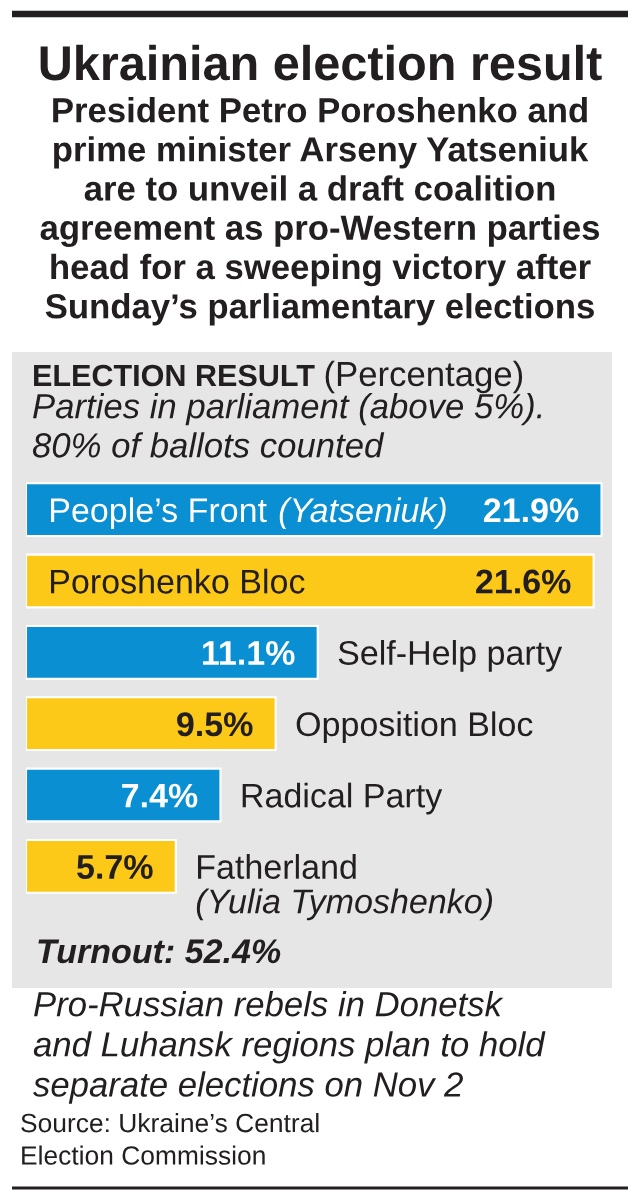 The image size is (640, 1202). Describe the element at coordinates (170, 1139) in the screenshot. I see `source-note: Source: Ukraine’s Central Election Commission` at that location.